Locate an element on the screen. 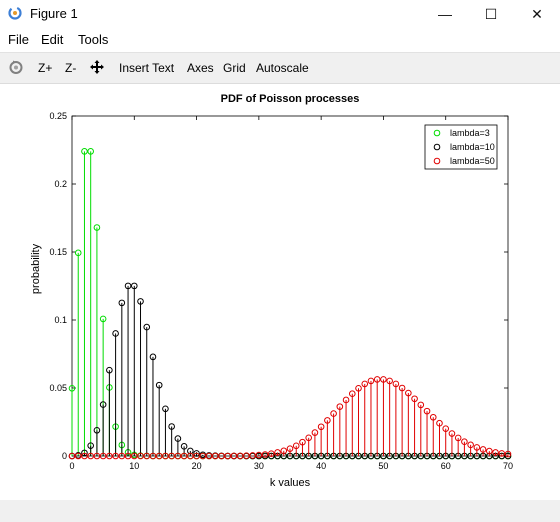 Image resolution: width=560 pixels, height=522 pixels. y-tick-label: 0 is located at coordinates (64, 456).